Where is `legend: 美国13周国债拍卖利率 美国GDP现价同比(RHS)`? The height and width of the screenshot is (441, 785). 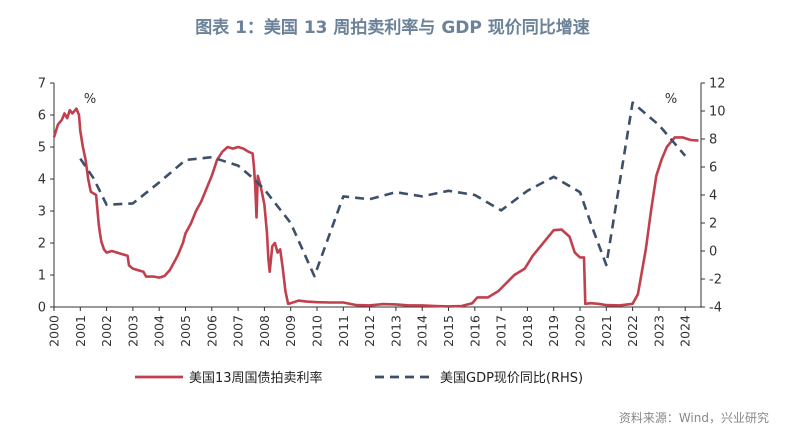
legend: 美国13周国债拍卖利率 美国GDP现价同比(RHS) is located at coordinates (359, 378).